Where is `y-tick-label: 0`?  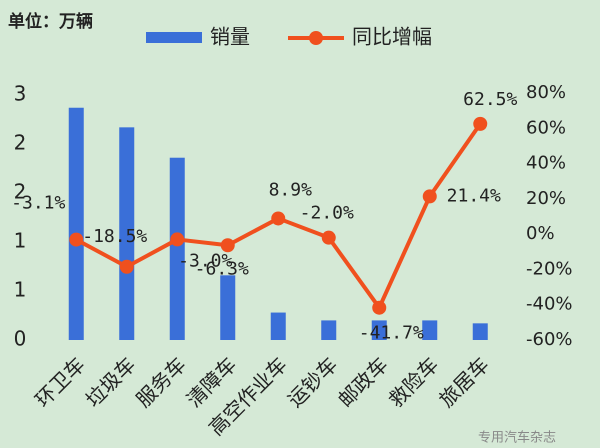
y-tick-label: 0 is located at coordinates (20, 339).